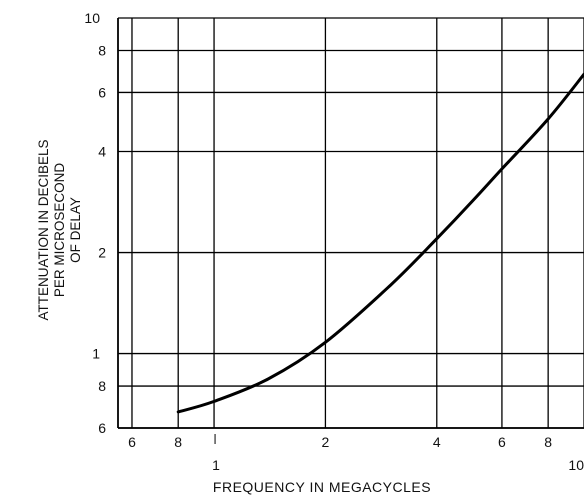 Image resolution: width=584 pixels, height=499 pixels. I want to click on y-tick-label: 1, so click(96, 354).